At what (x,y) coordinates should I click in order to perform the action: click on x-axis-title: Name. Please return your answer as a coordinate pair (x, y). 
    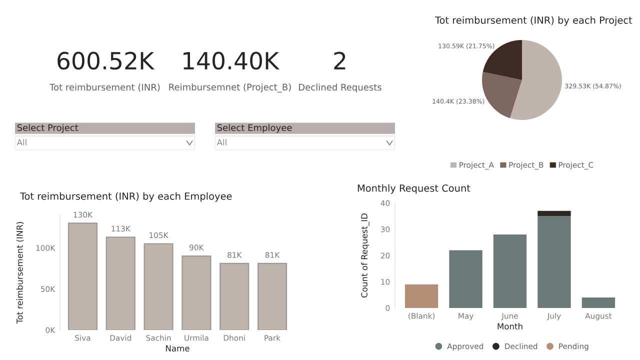
    Looking at the image, I should click on (178, 348).